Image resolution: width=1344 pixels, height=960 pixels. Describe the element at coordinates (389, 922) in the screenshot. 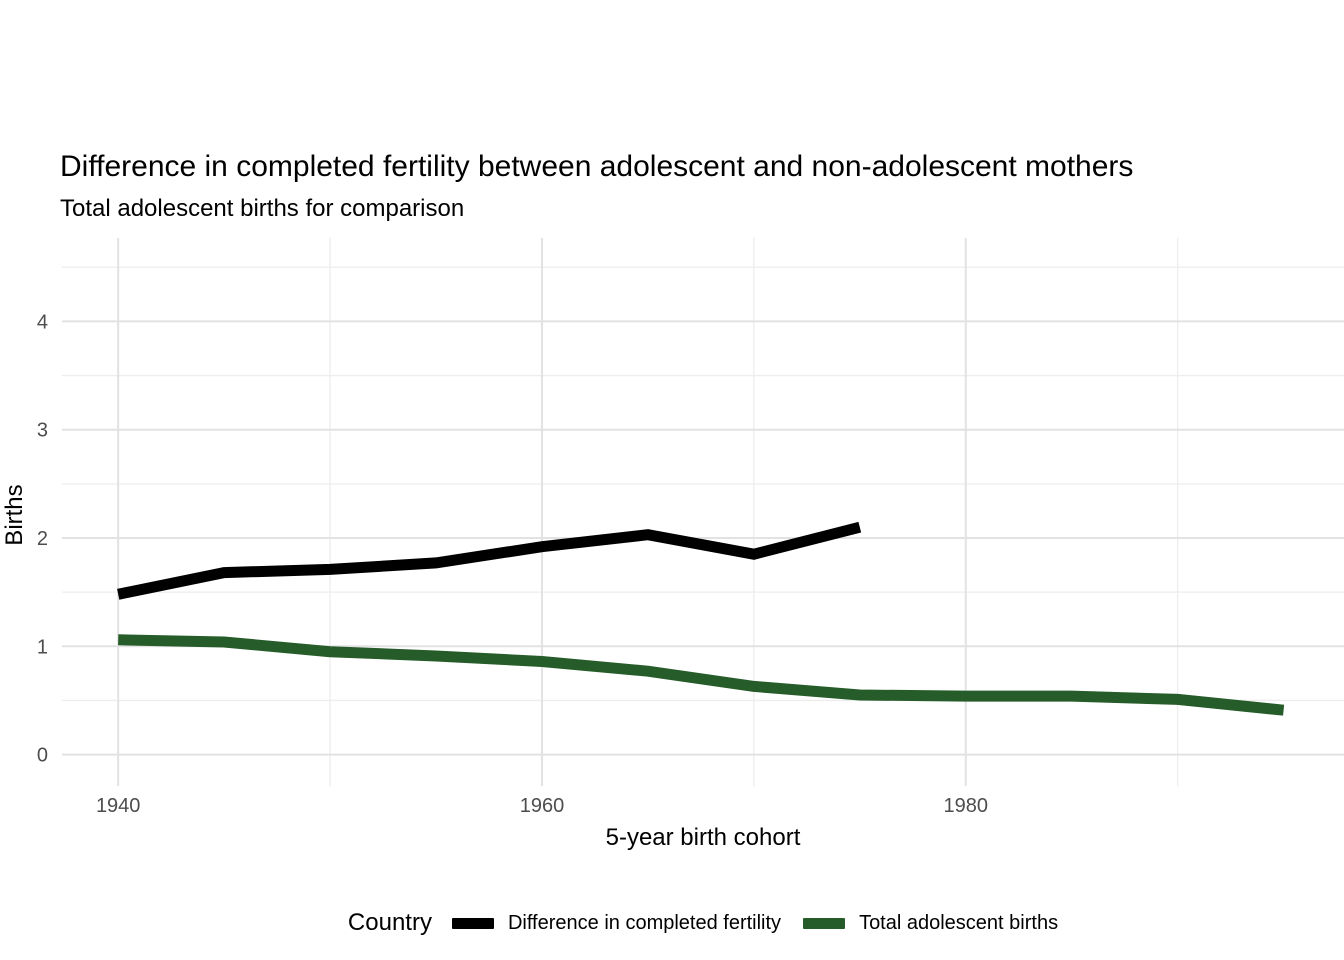

I see `legend-title: Country` at that location.